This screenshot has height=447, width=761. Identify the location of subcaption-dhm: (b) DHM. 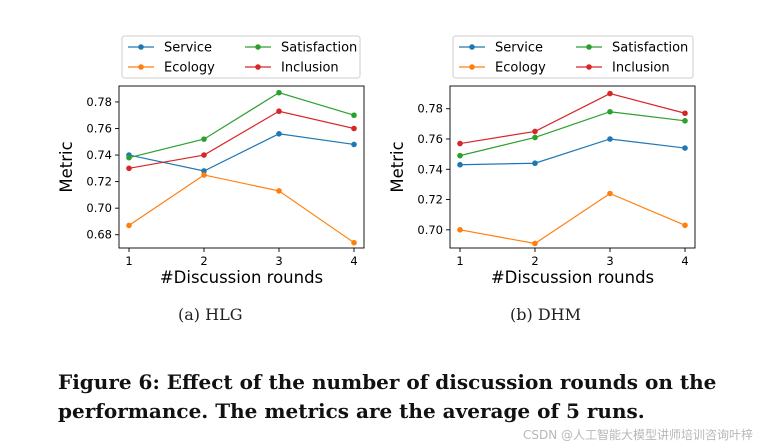
(545, 314).